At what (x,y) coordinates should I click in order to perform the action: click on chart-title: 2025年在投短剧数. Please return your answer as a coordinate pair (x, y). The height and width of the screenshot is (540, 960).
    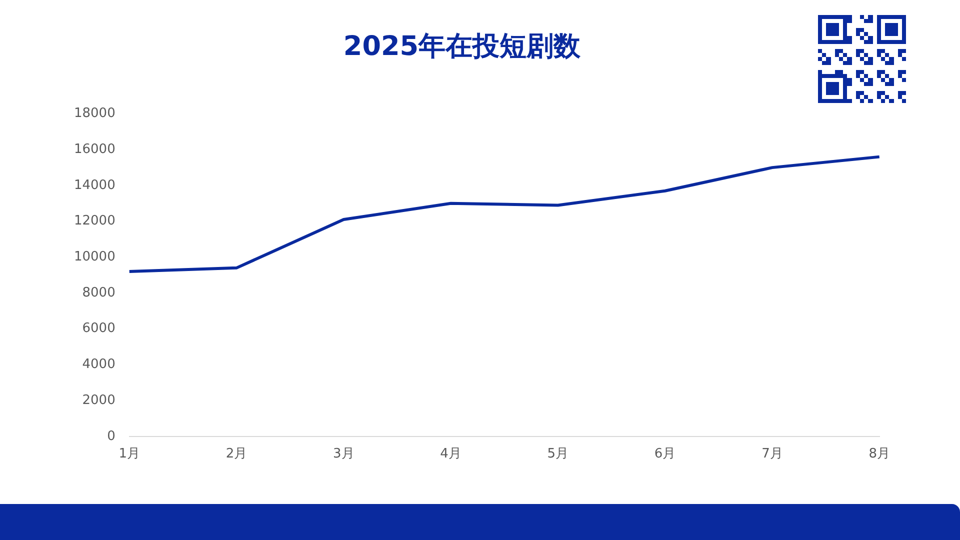
    Looking at the image, I should click on (462, 47).